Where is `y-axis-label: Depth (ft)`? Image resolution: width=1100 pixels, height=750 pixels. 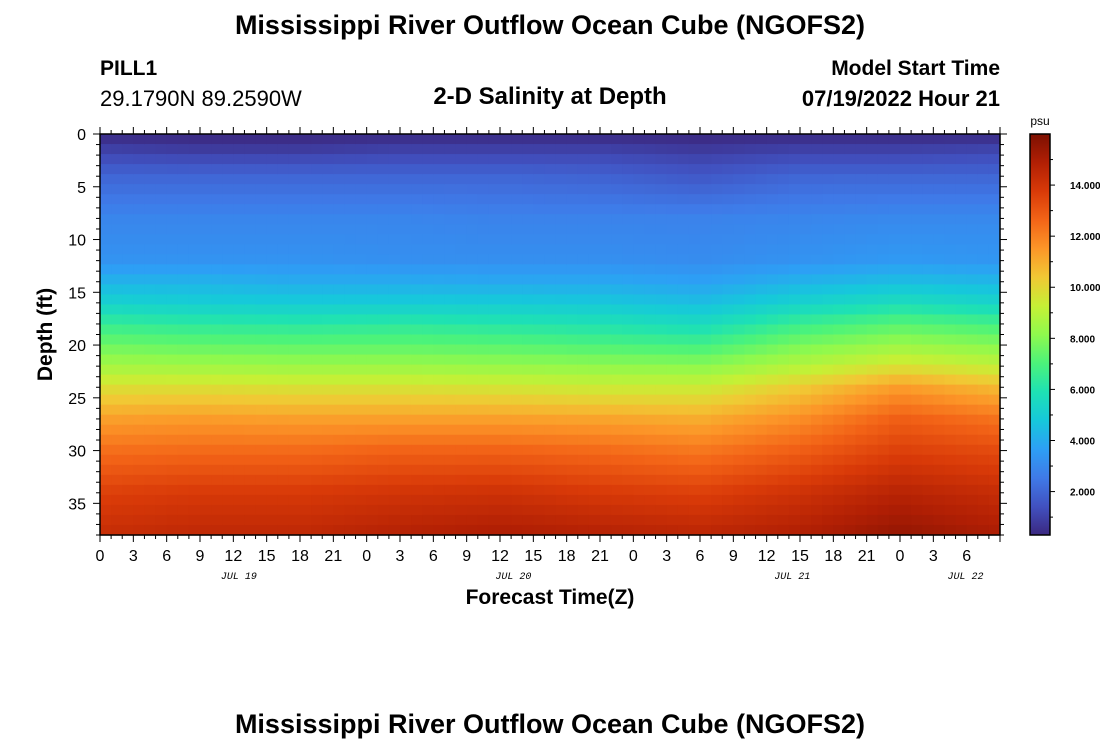
y-axis-label: Depth (ft) is located at coordinates (45, 334).